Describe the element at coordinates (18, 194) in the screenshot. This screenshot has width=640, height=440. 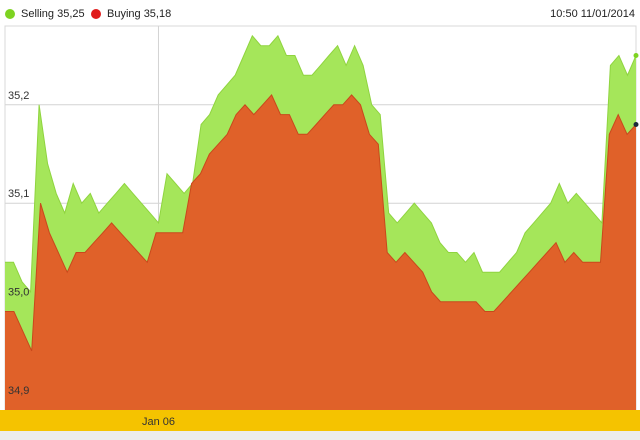
I see `y-tick-label: 35,1` at that location.